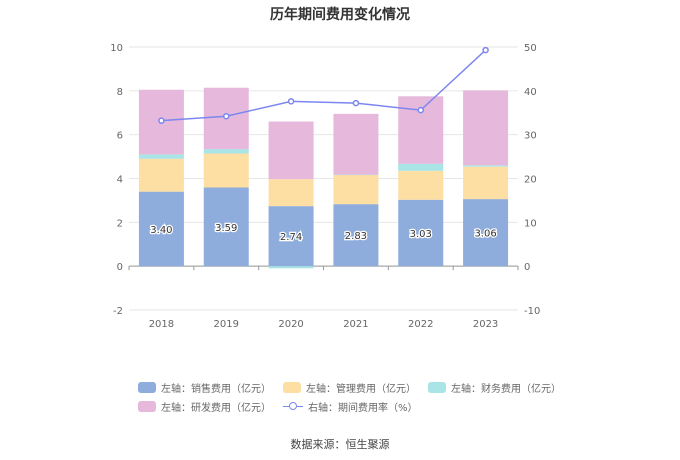 The width and height of the screenshot is (680, 460). What do you see at coordinates (116, 48) in the screenshot?
I see `y-left-tick-label: 10` at bounding box center [116, 48].